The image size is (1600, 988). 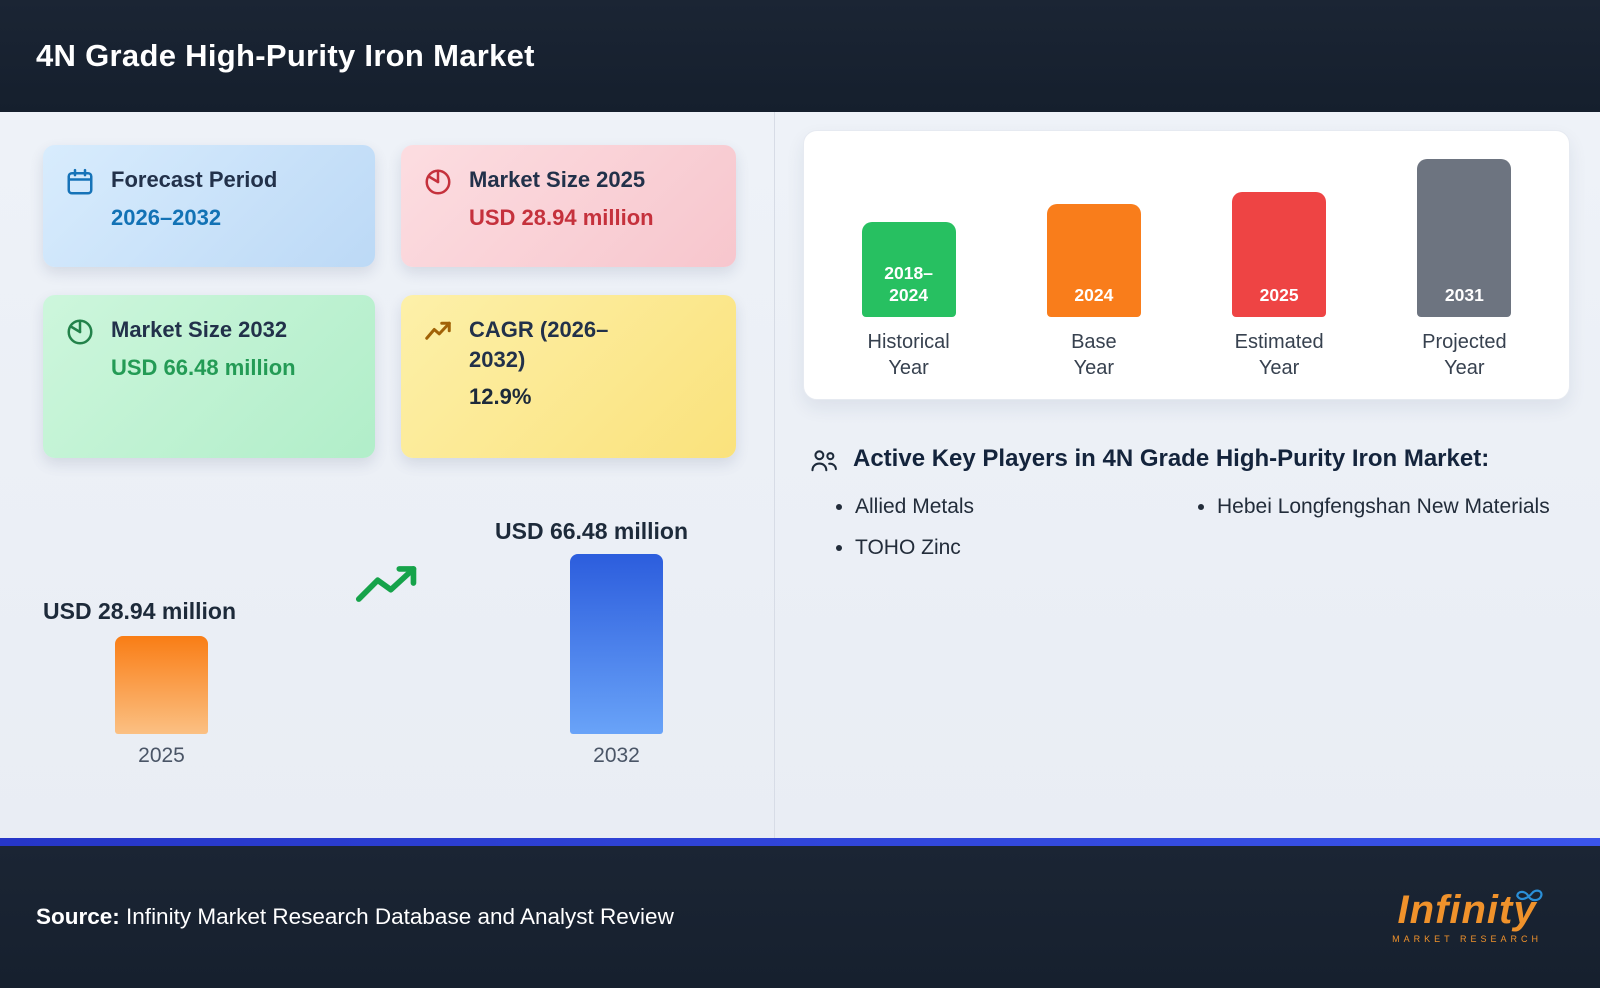 I want to click on card-value: 2026–2032, so click(x=166, y=217).